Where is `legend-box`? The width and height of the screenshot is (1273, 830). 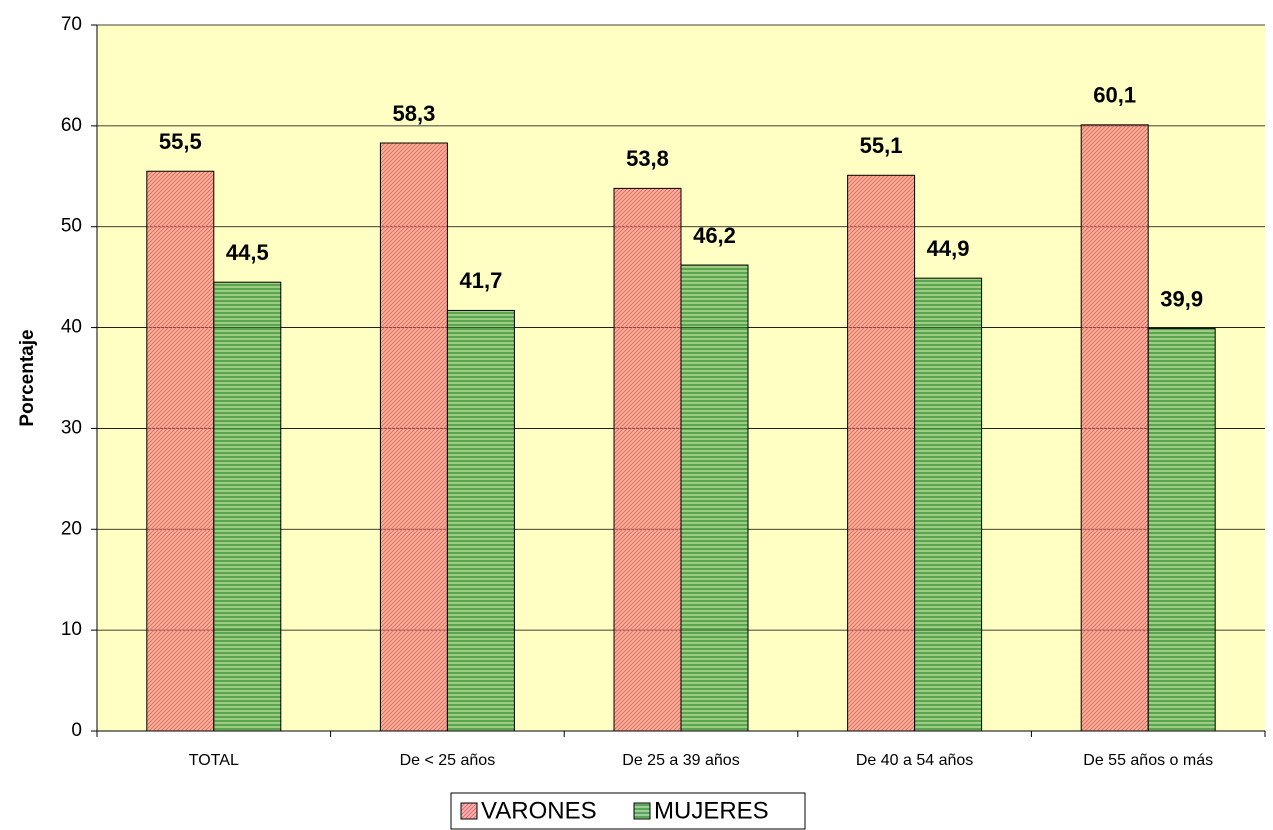 legend-box is located at coordinates (628, 811).